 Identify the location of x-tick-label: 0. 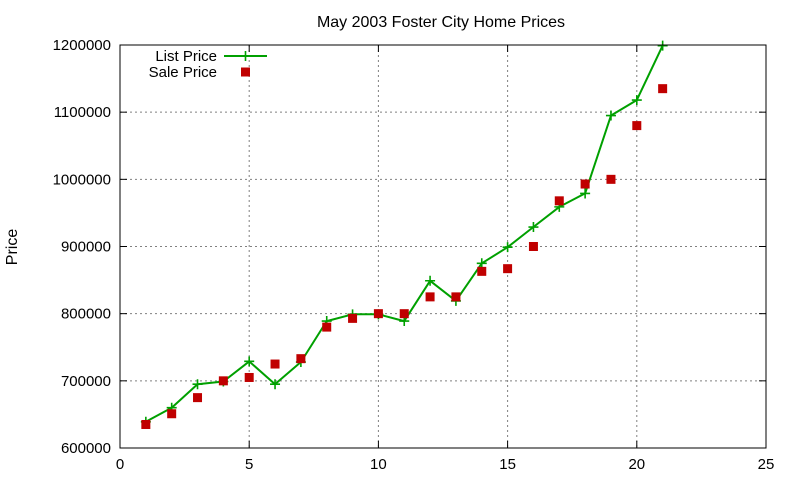
(120, 464).